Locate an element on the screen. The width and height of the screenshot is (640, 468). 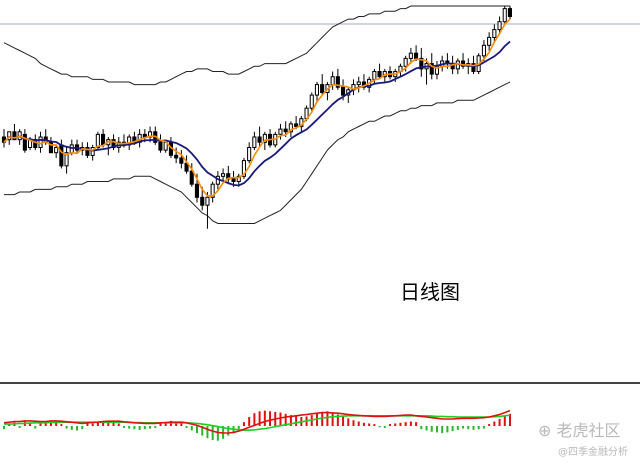
watermark-brand: 老虎社区 is located at coordinates (588, 430).